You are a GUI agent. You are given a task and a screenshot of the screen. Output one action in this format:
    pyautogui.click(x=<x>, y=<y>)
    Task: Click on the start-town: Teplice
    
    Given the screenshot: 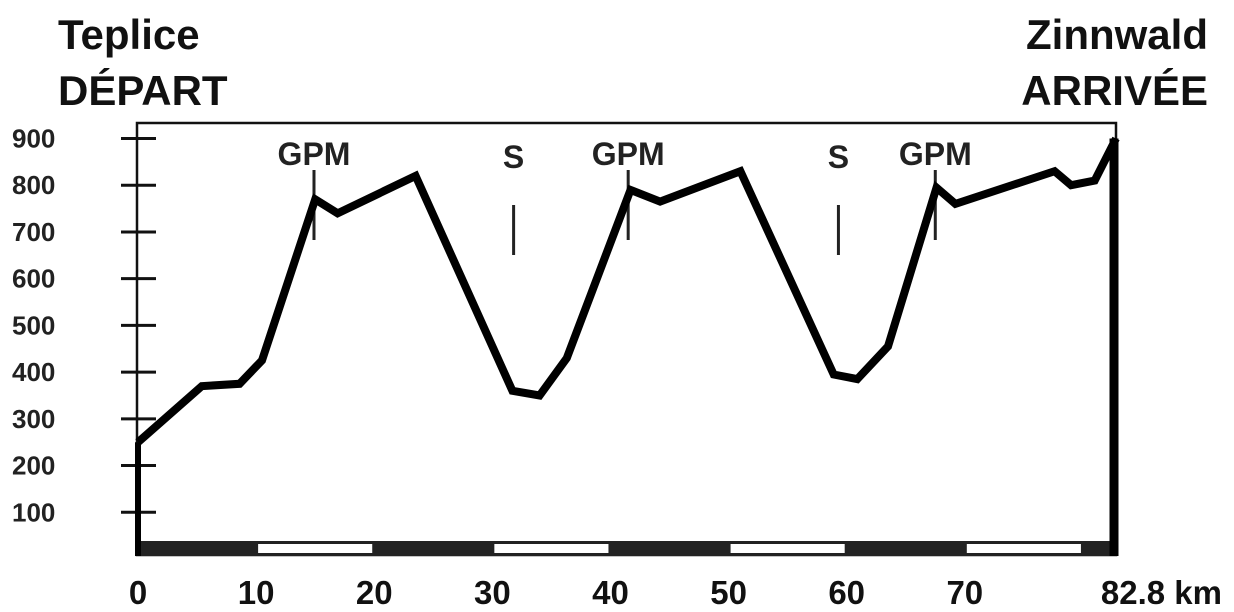 What is the action you would take?
    pyautogui.click(x=129, y=34)
    